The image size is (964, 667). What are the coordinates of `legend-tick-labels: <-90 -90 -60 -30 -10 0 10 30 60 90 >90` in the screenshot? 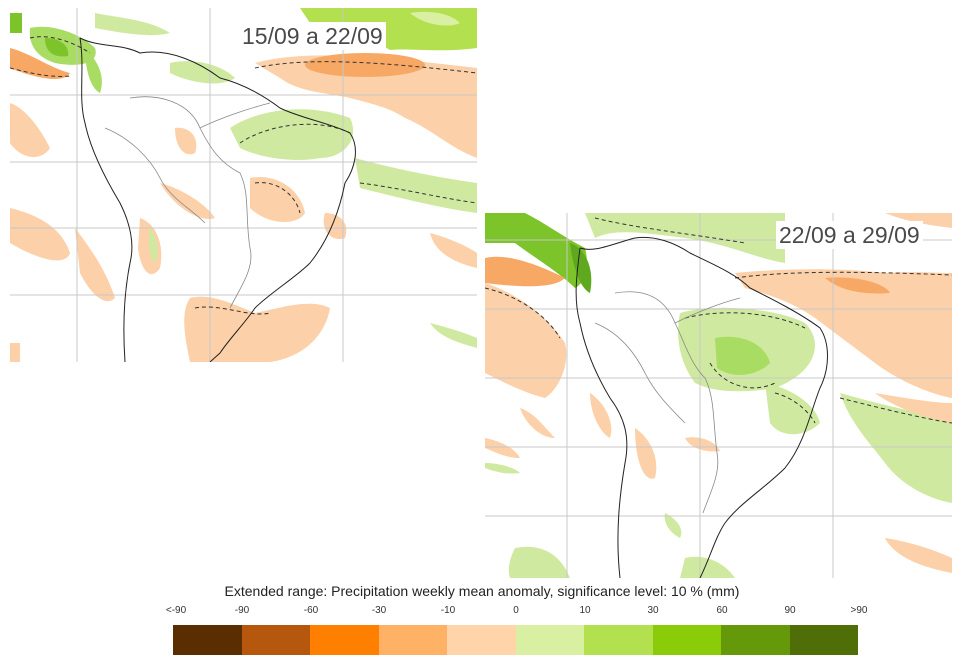 It's located at (516, 612).